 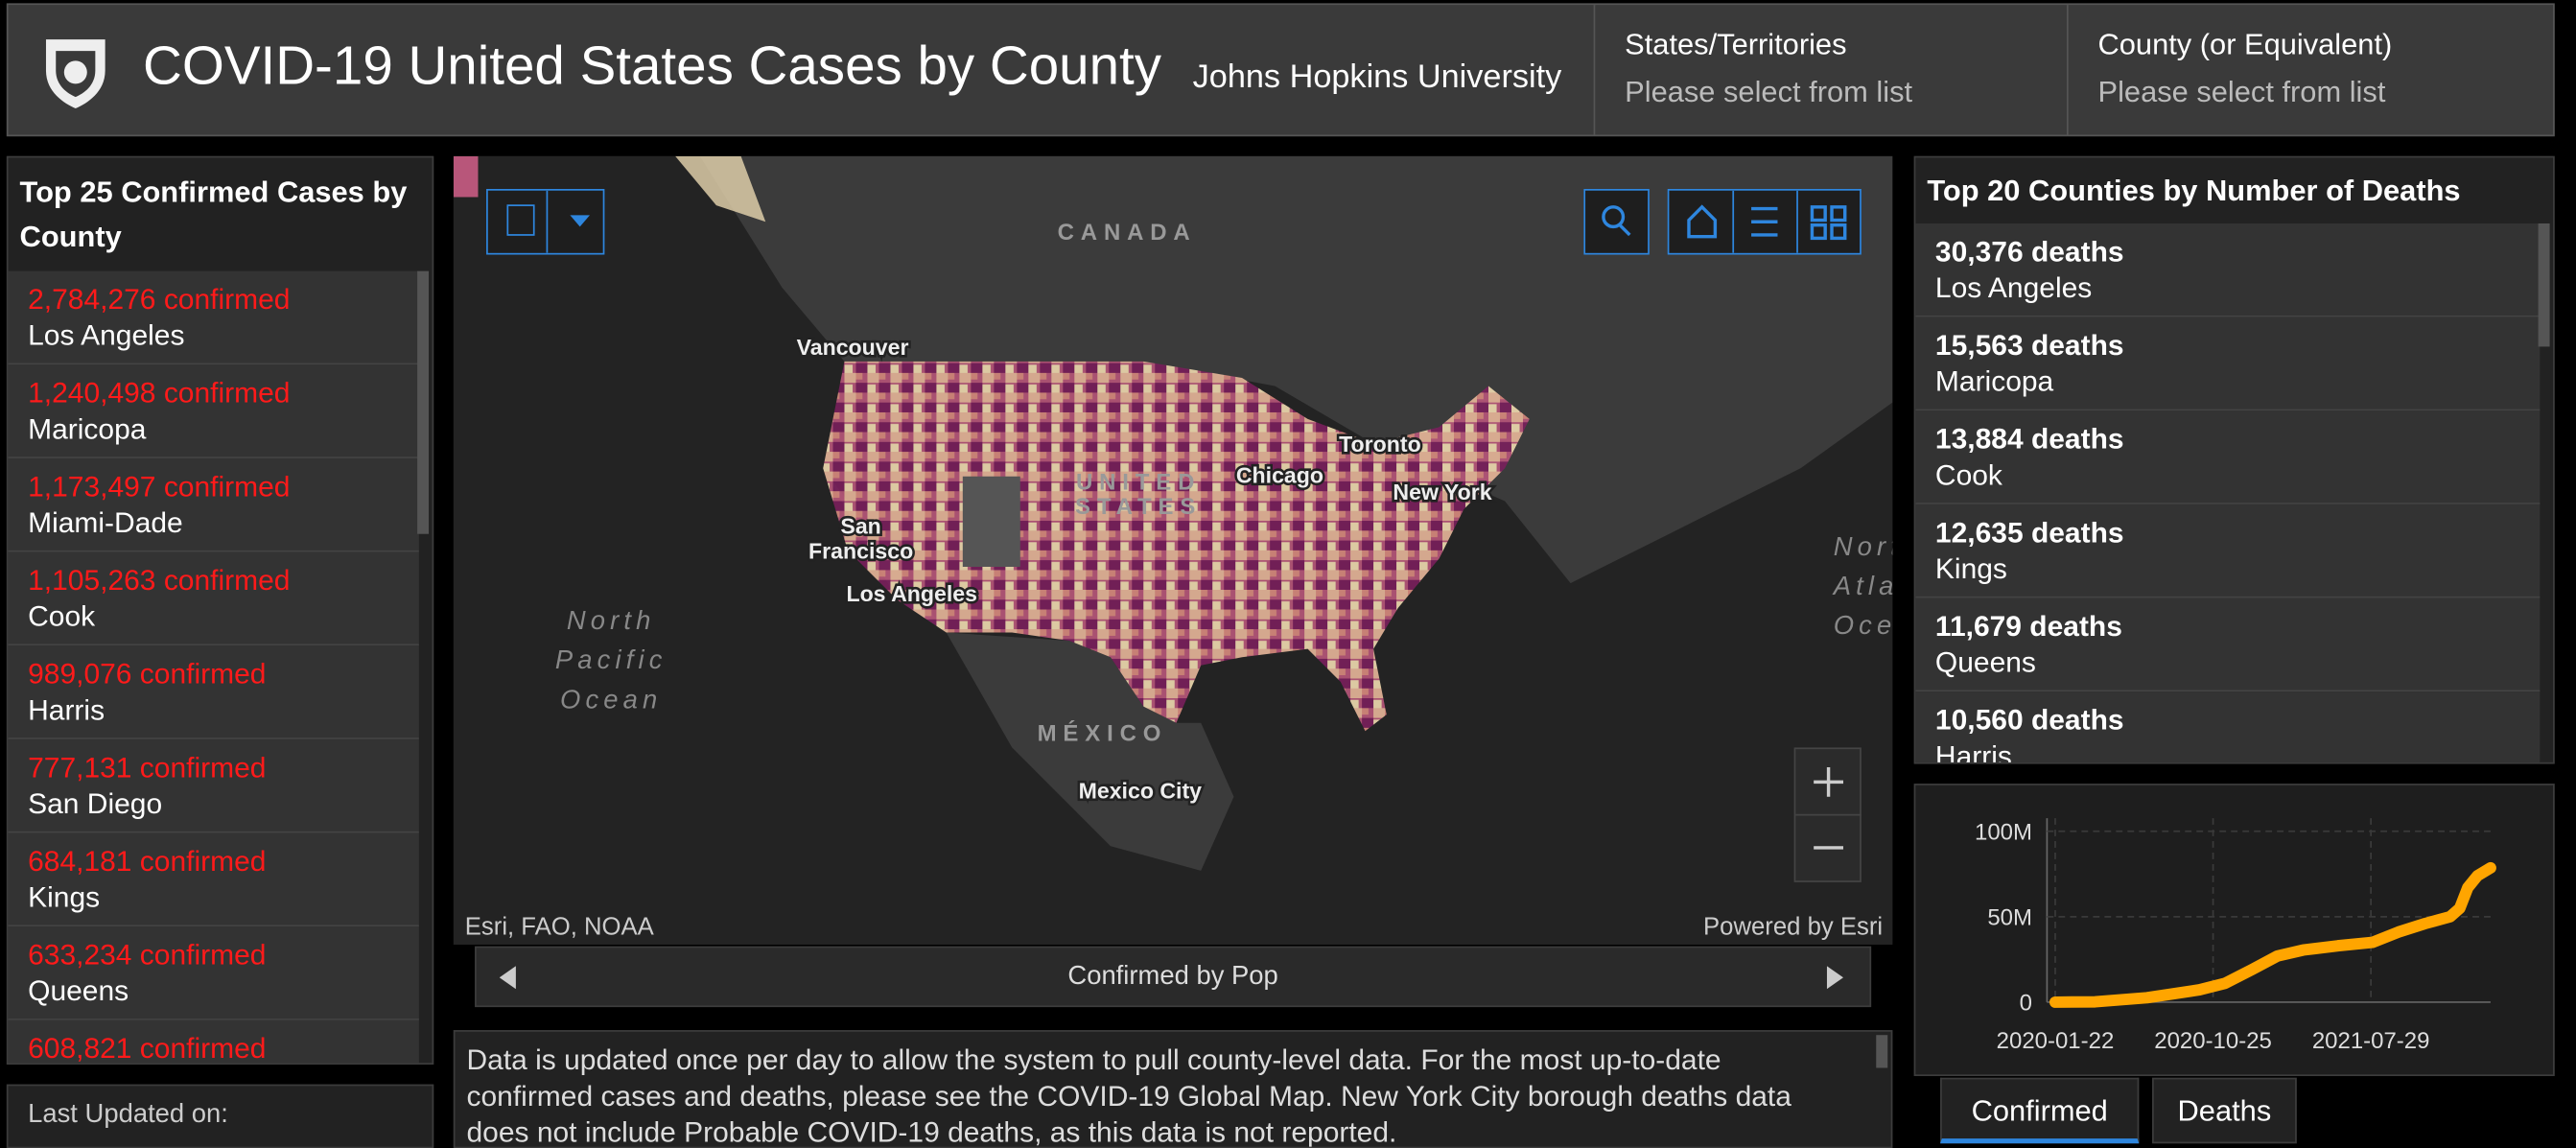 I want to click on chart-tab: Confirmed, so click(x=2040, y=1110).